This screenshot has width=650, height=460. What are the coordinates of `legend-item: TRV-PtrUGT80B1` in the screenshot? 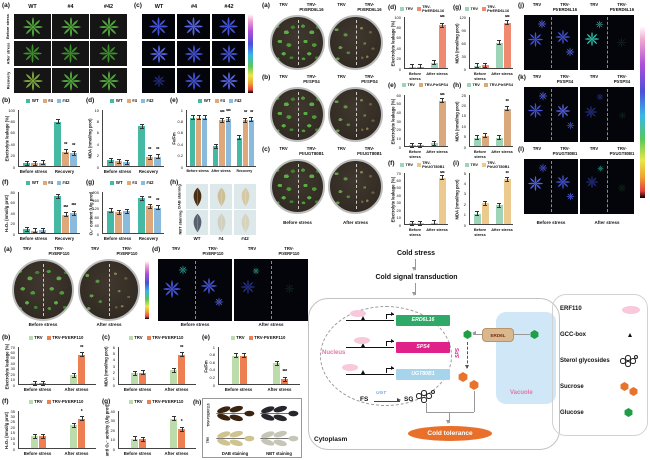 It's located at (498, 165).